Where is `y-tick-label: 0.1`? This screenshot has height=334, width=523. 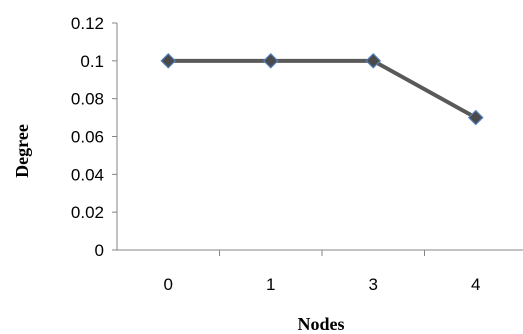
y-tick-label: 0.1 is located at coordinates (92, 61).